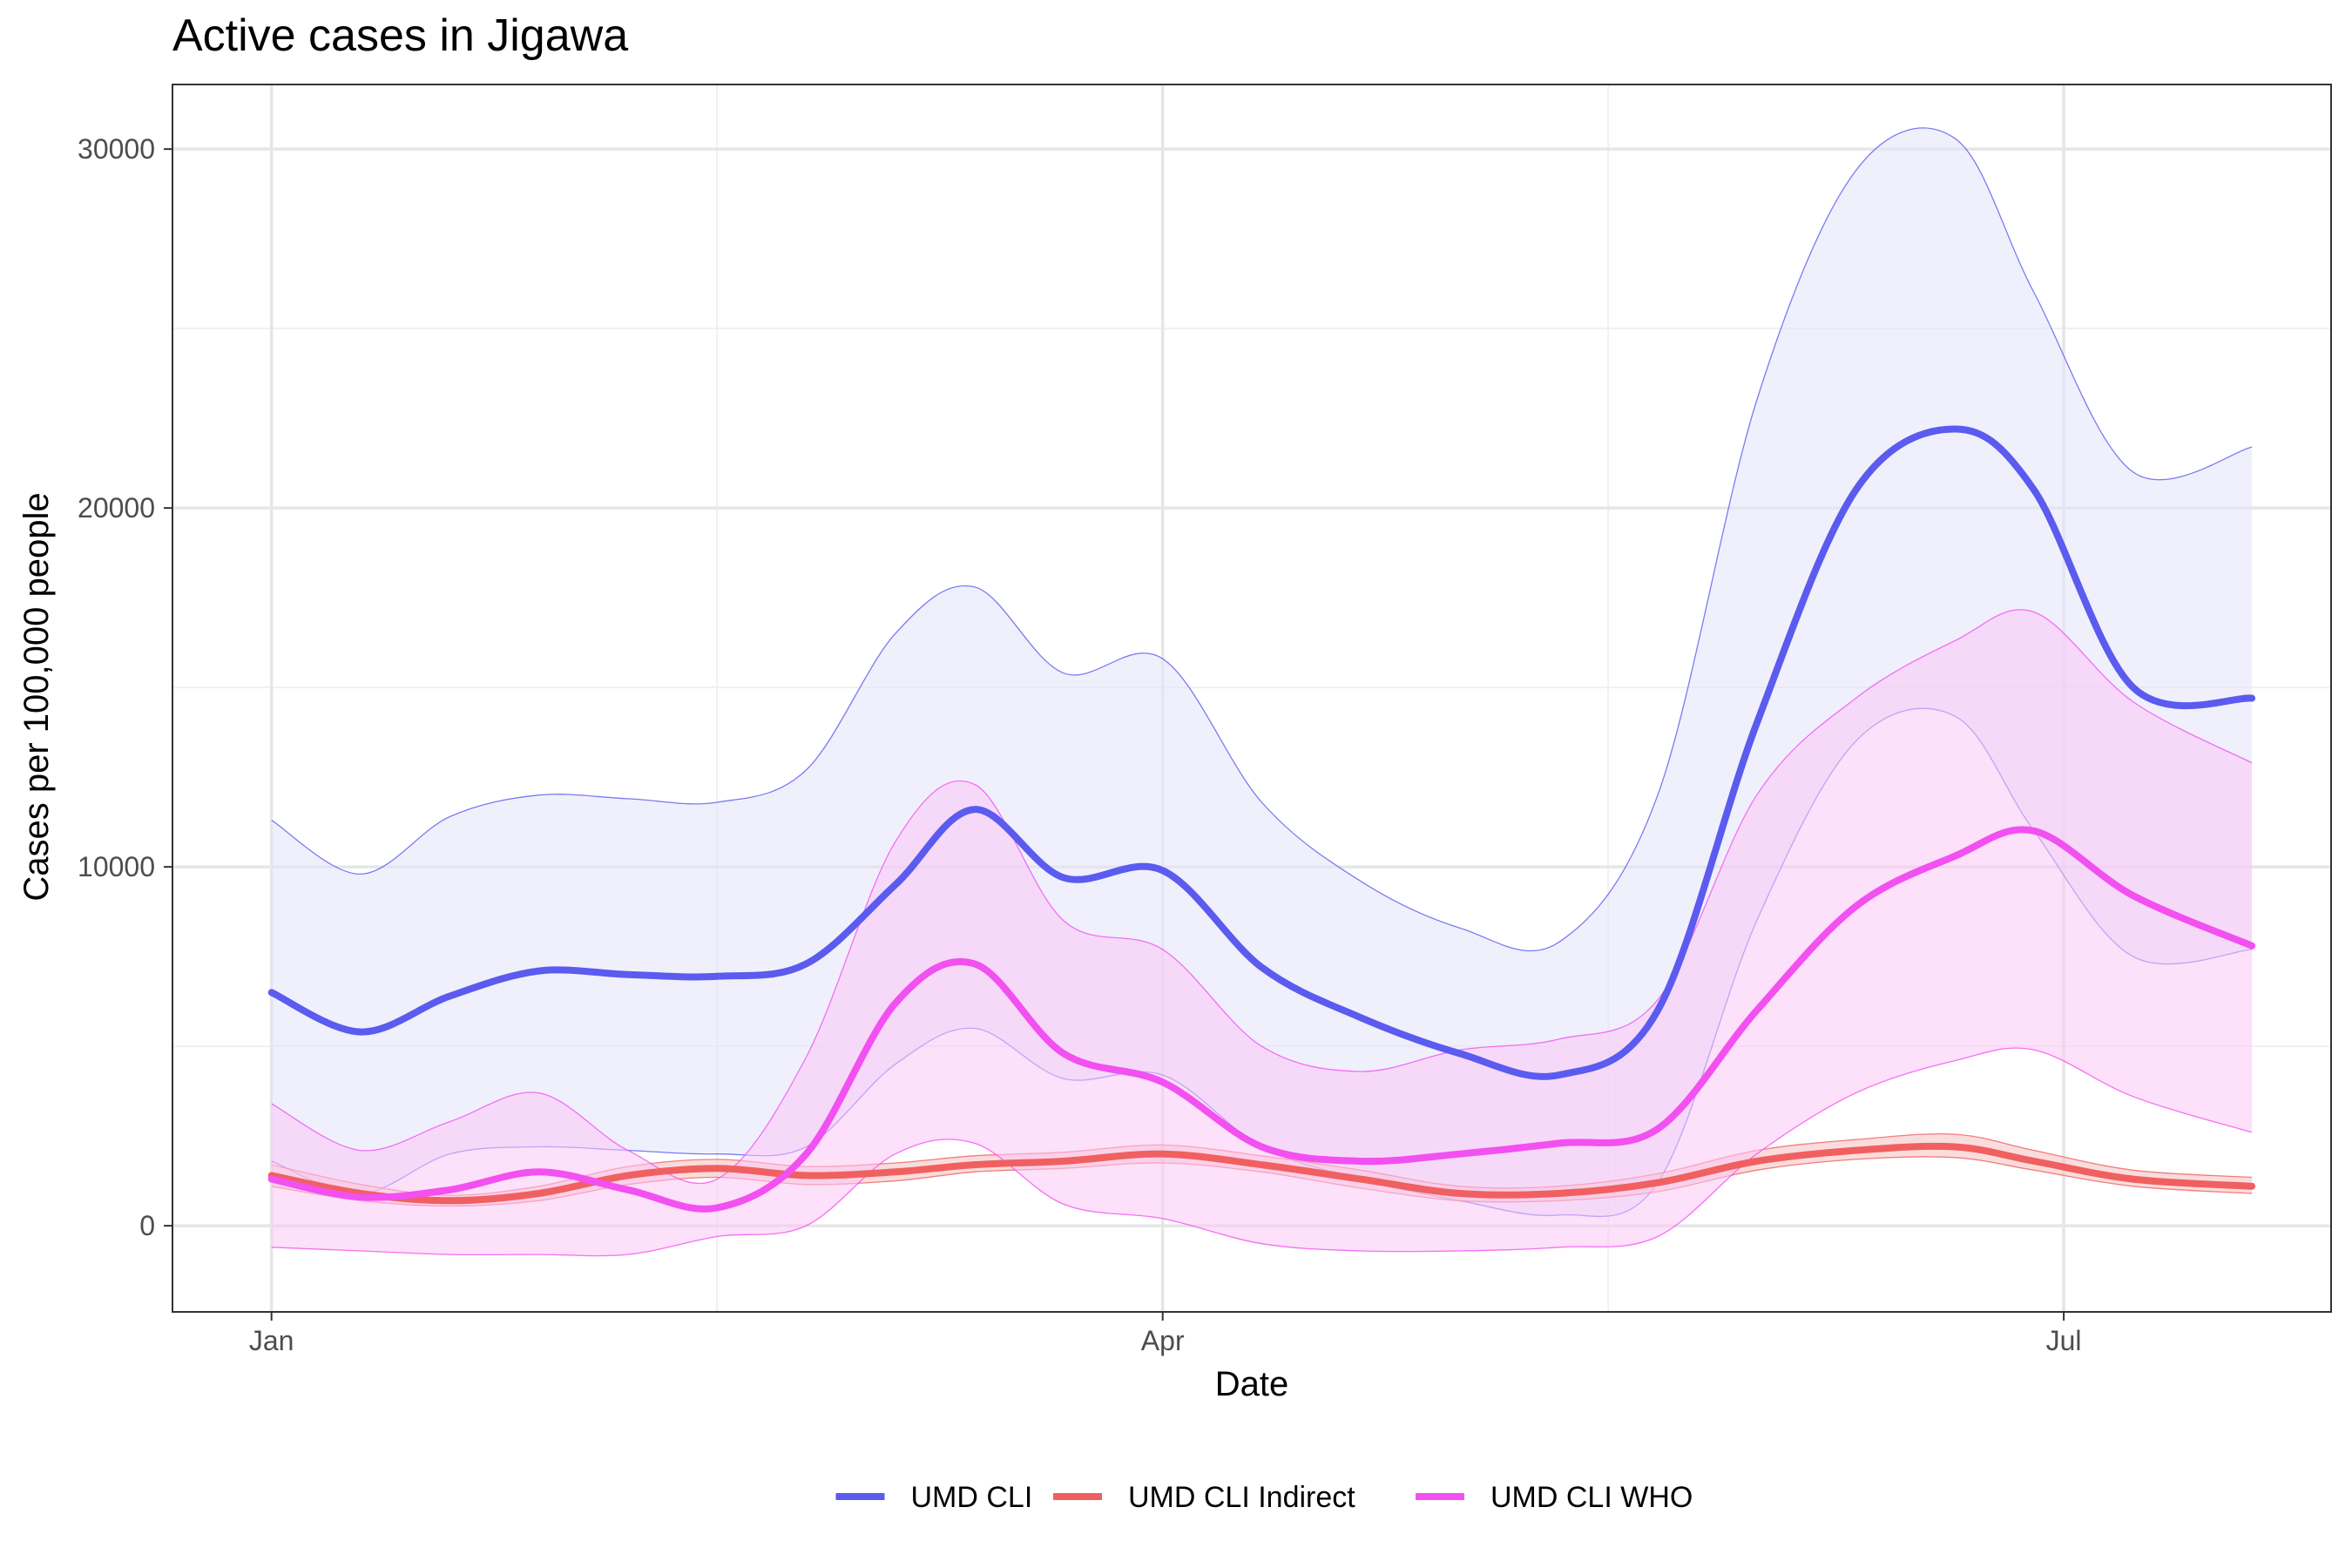 The image size is (2352, 1568). Describe the element at coordinates (36, 697) in the screenshot. I see `y-axis-title: Cases per 100,000 people` at that location.